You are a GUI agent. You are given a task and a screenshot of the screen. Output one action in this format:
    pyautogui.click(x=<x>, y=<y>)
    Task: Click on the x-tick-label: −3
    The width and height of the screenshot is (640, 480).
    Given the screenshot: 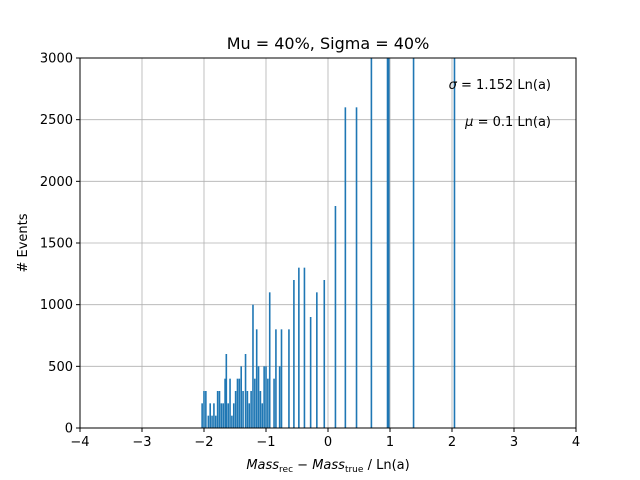 What is the action you would take?
    pyautogui.click(x=141, y=442)
    